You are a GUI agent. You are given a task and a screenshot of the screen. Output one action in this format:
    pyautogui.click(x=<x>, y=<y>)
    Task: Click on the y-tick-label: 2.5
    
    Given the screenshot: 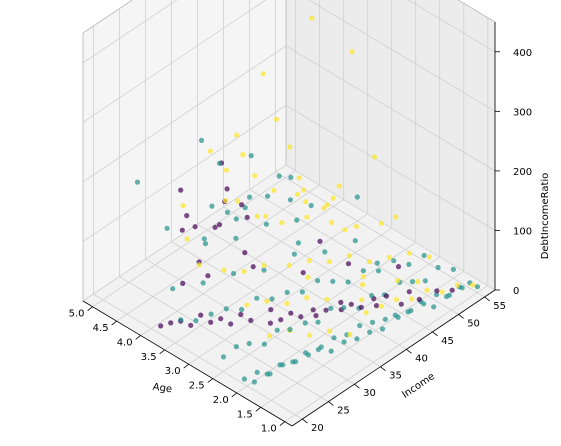 What is the action you would take?
    pyautogui.click(x=197, y=386)
    